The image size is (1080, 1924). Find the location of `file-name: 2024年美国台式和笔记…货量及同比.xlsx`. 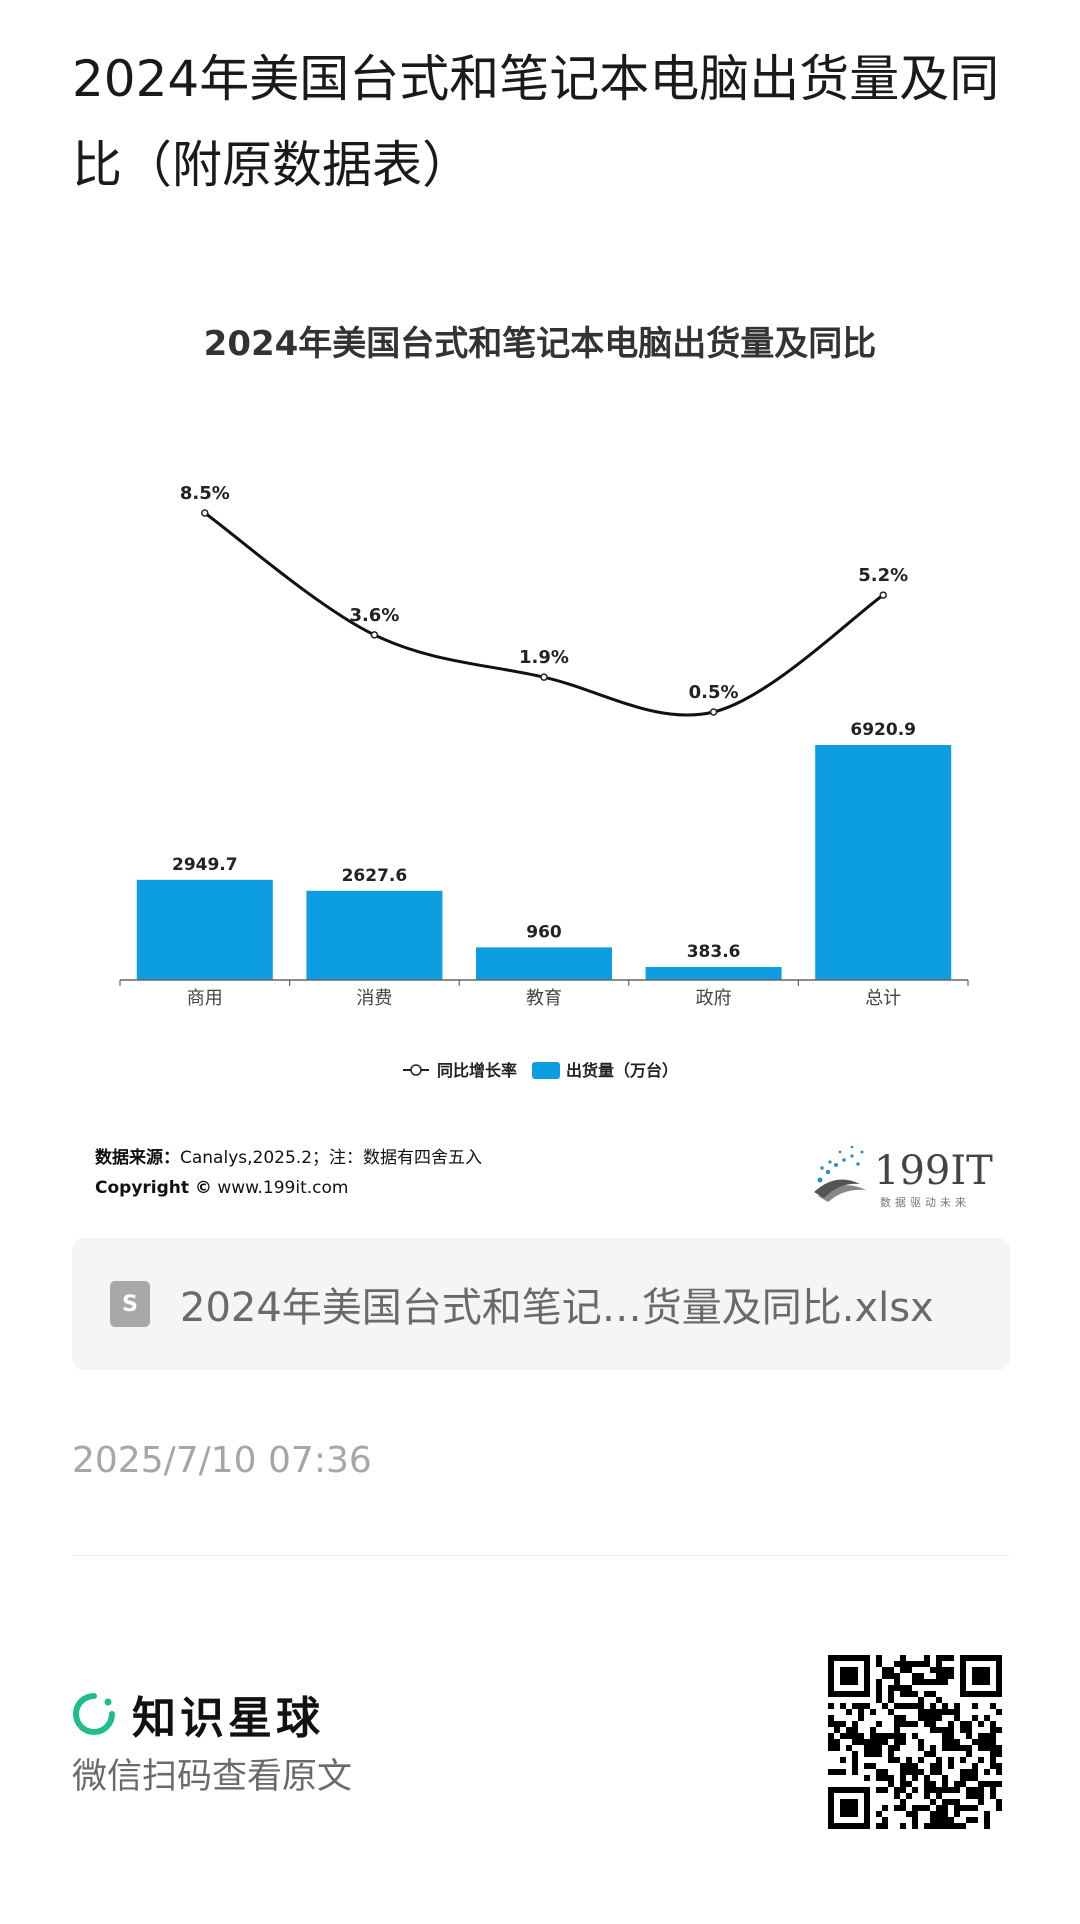

file-name: 2024年美国台式和笔记…货量及同比.xlsx is located at coordinates (557, 1308).